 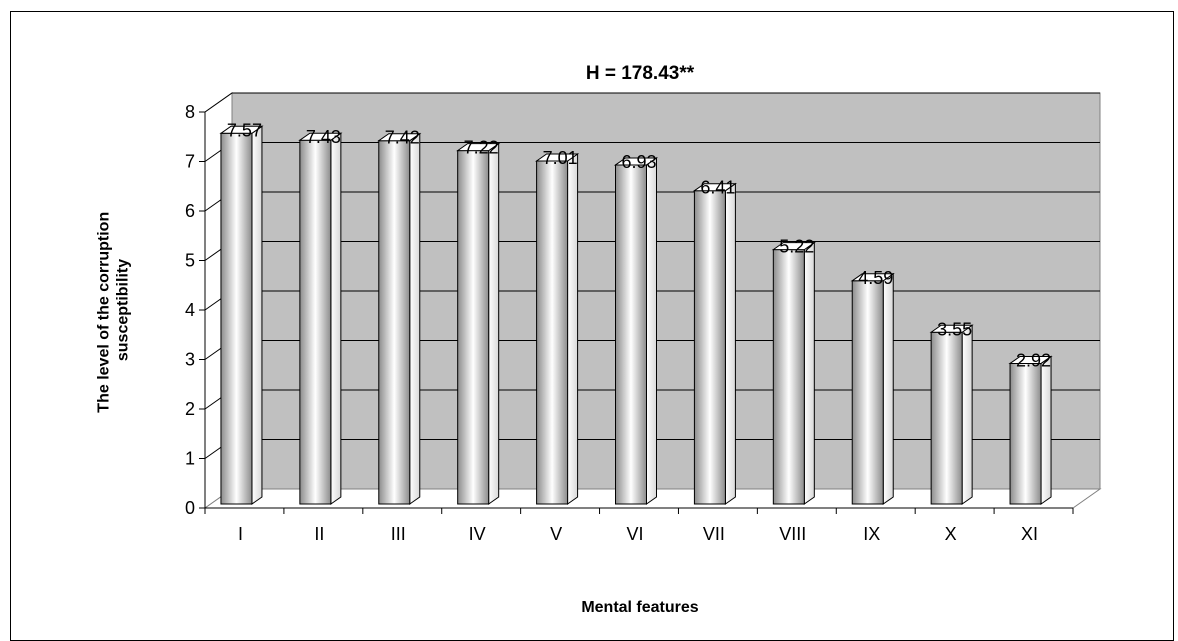 What do you see at coordinates (477, 534) in the screenshot?
I see `x-tick-label: IV` at bounding box center [477, 534].